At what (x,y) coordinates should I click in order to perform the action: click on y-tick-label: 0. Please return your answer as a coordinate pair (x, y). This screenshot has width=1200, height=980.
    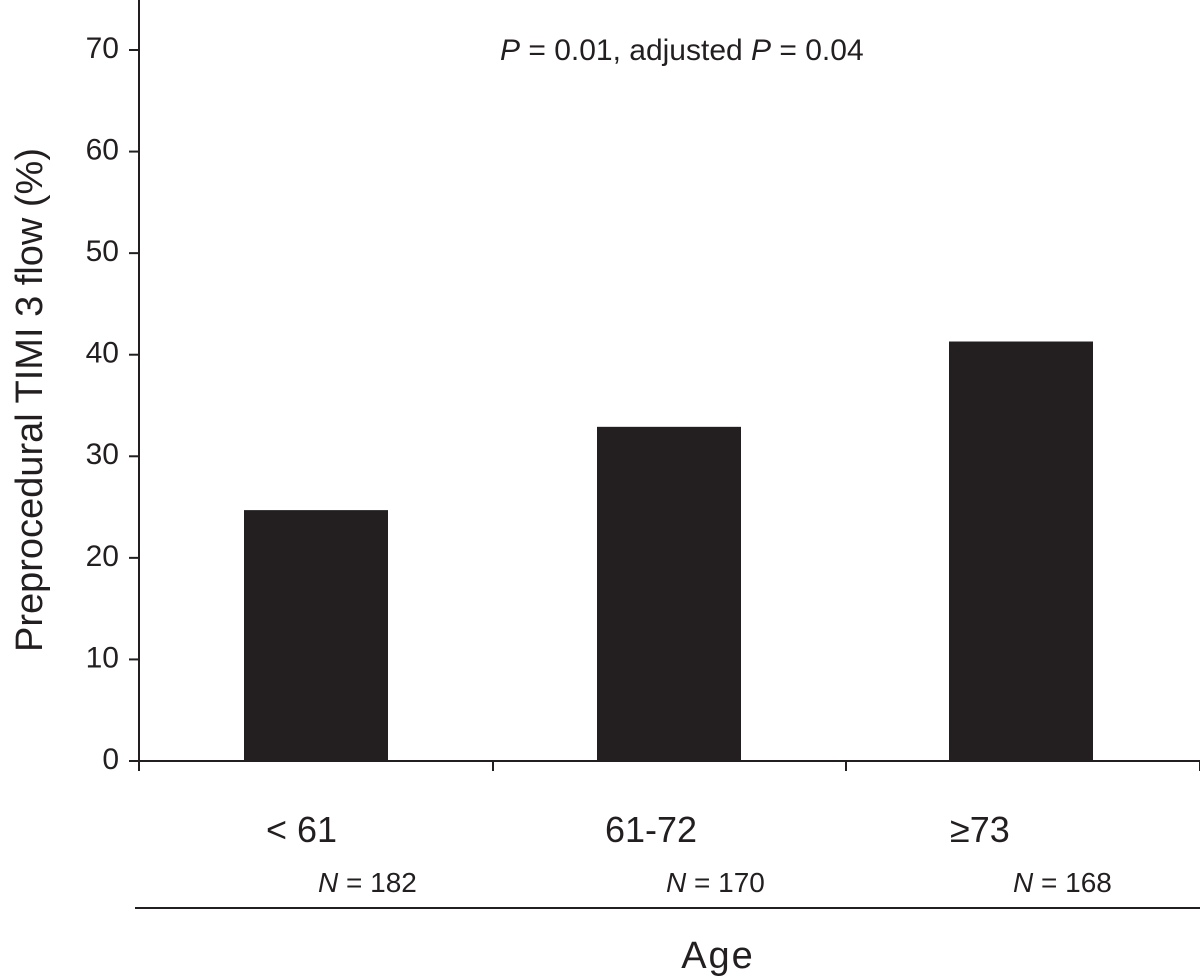
    Looking at the image, I should click on (110, 759).